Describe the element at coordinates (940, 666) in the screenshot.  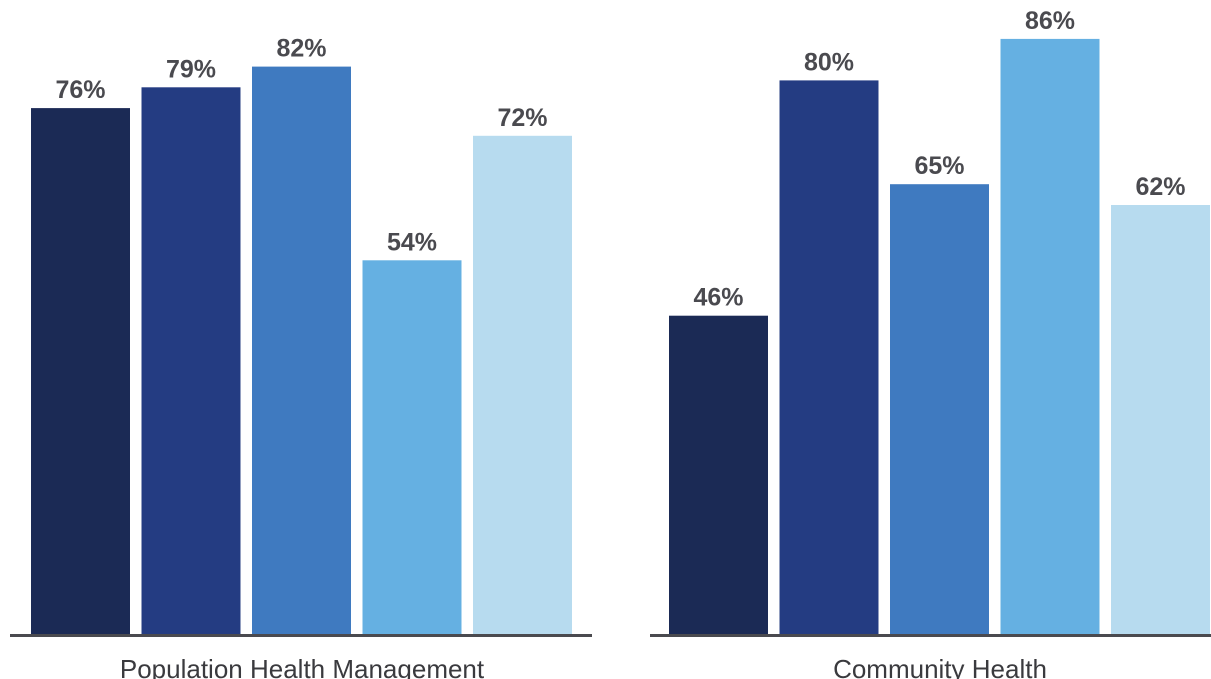
I see `group-label-community-health: Community Health` at that location.